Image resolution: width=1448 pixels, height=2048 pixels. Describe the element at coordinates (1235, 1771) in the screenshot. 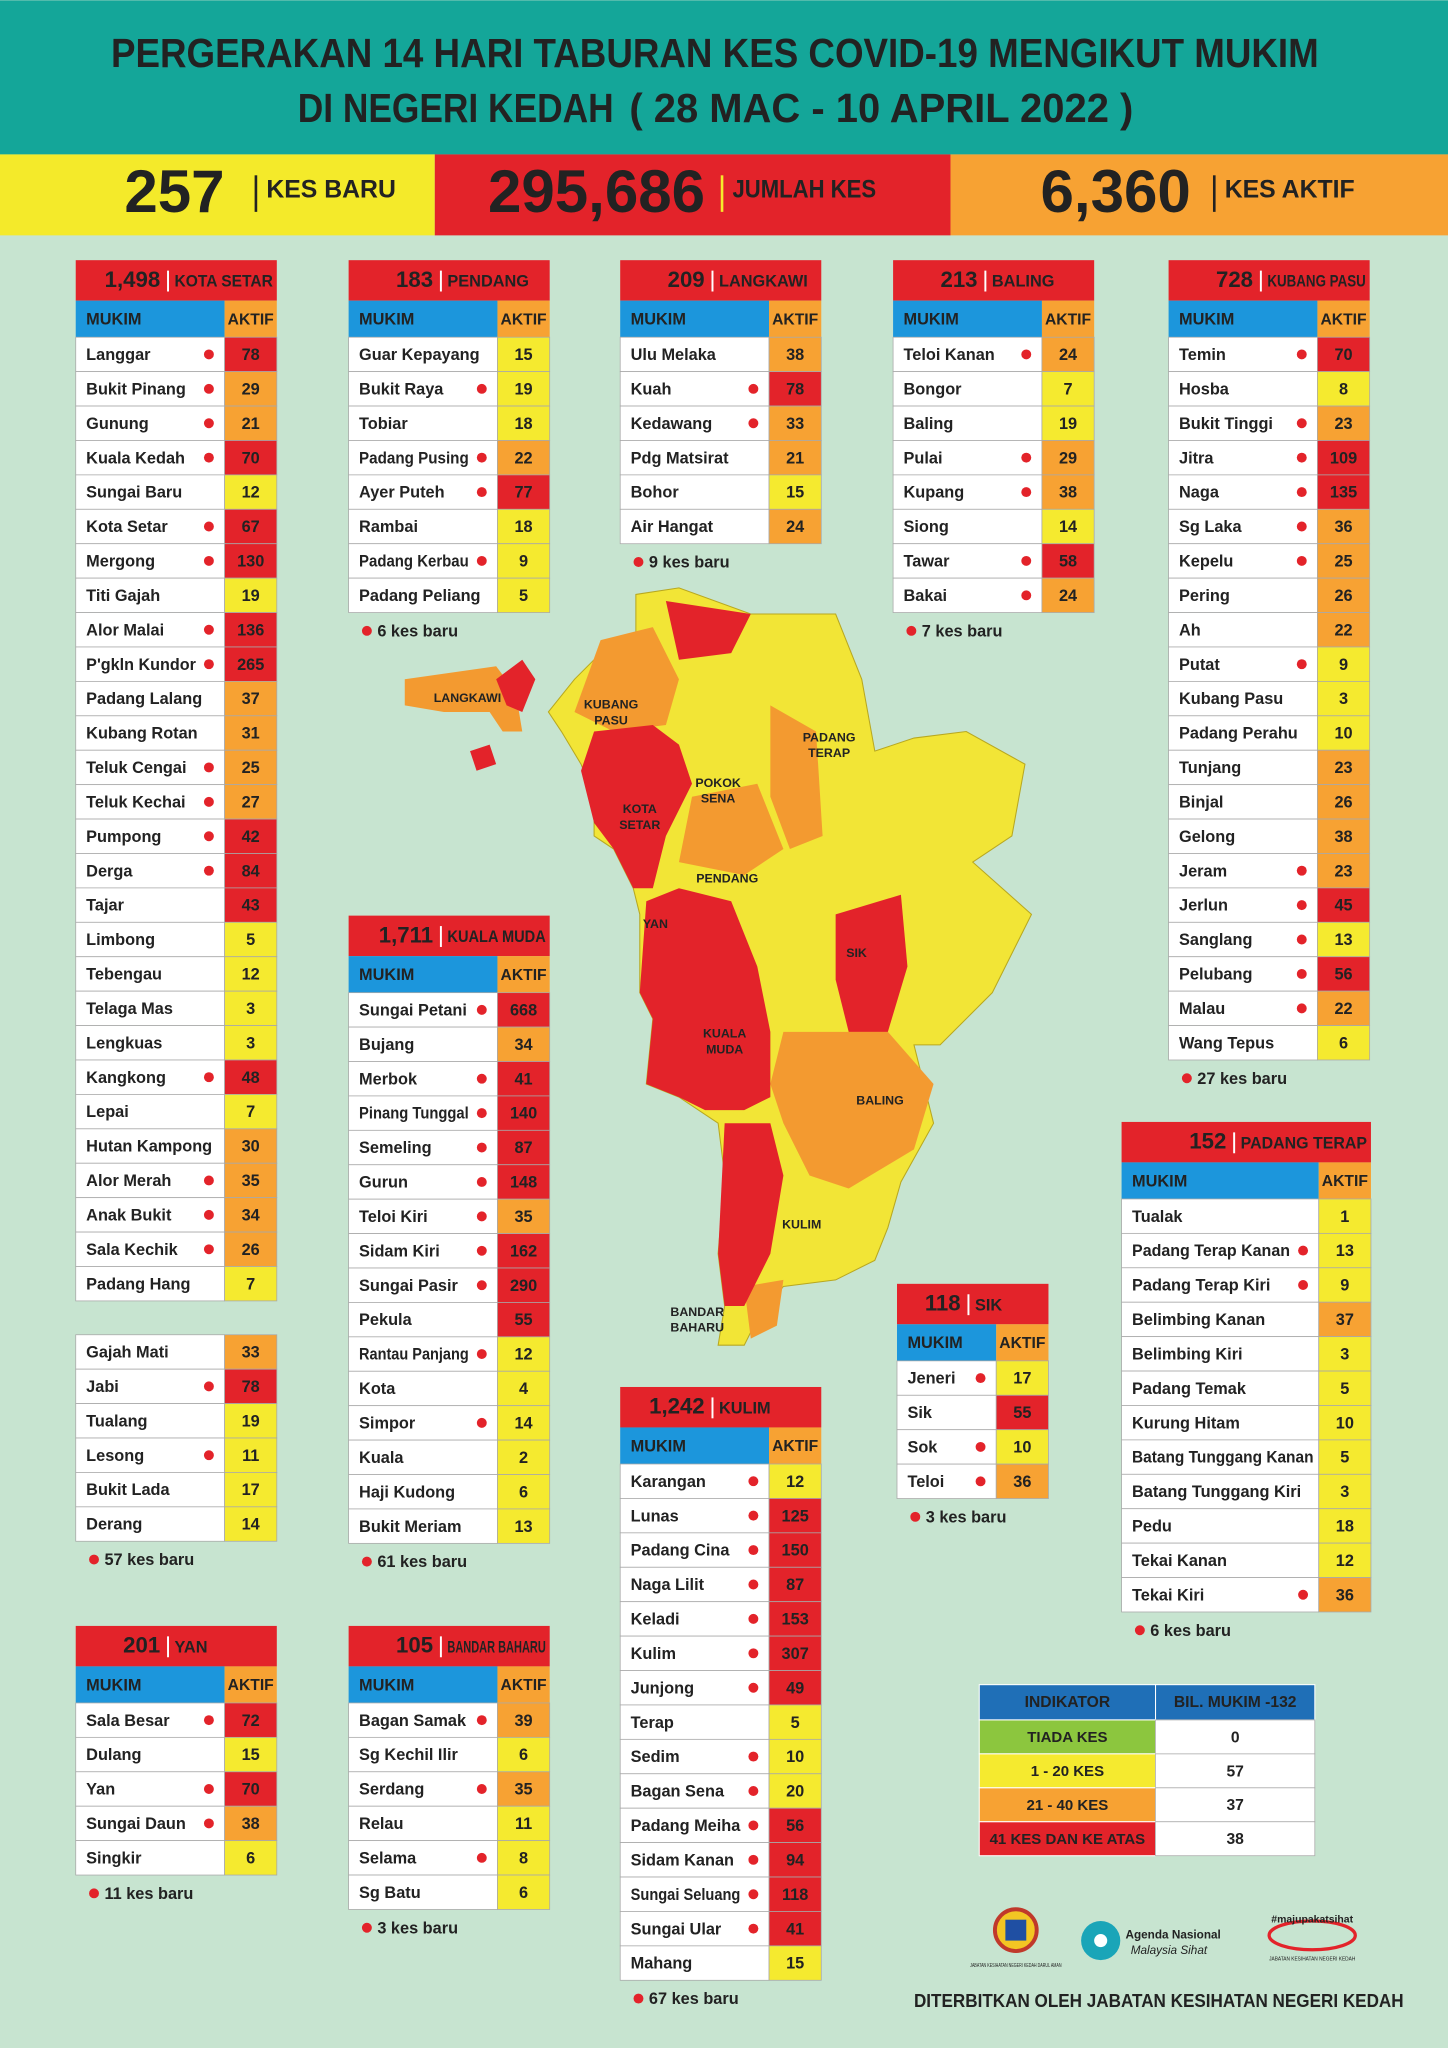

I see `legend-count: 57` at that location.